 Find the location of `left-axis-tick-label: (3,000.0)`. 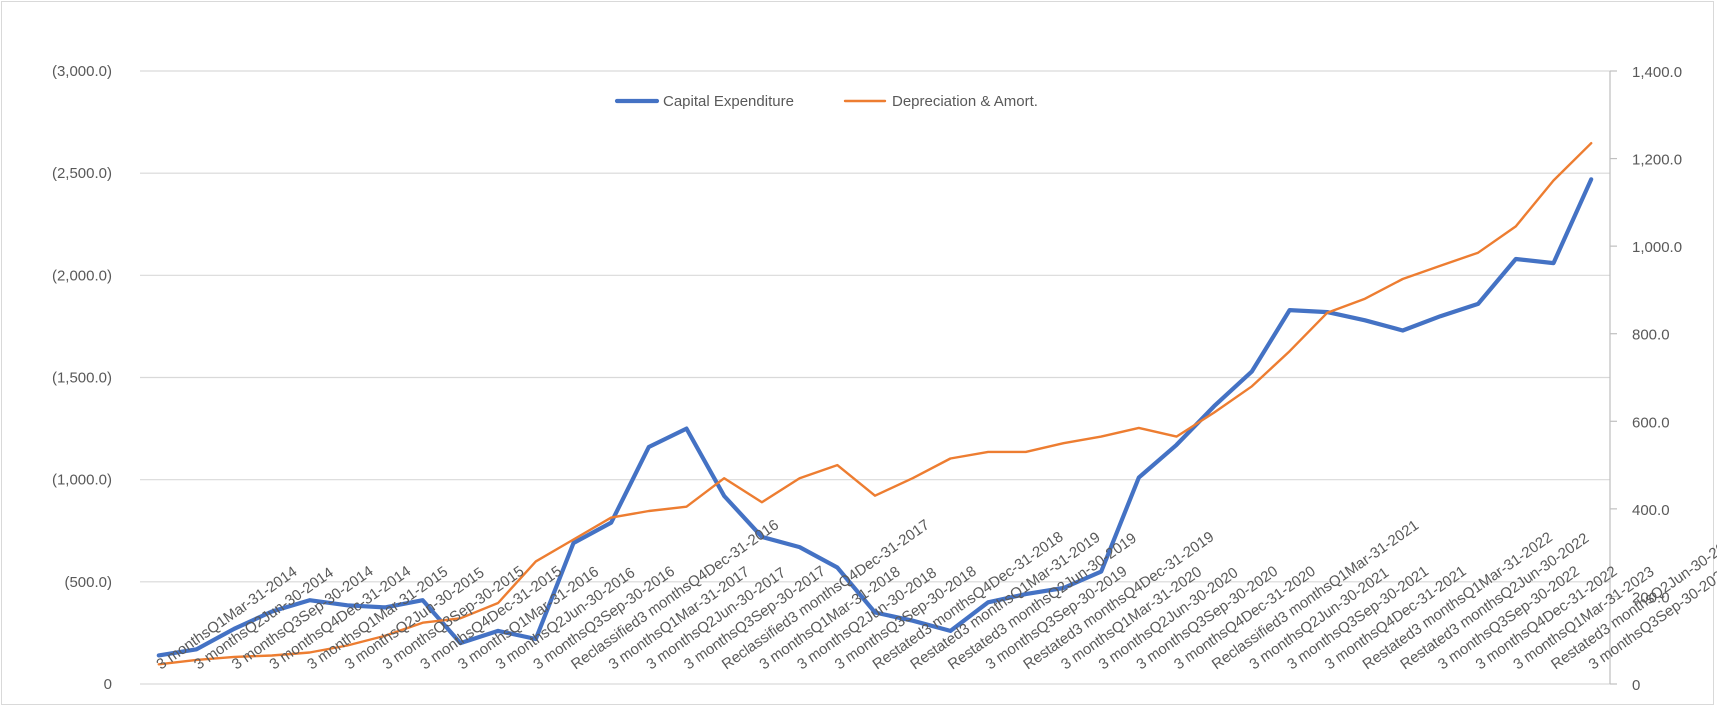

left-axis-tick-label: (3,000.0) is located at coordinates (82, 71).